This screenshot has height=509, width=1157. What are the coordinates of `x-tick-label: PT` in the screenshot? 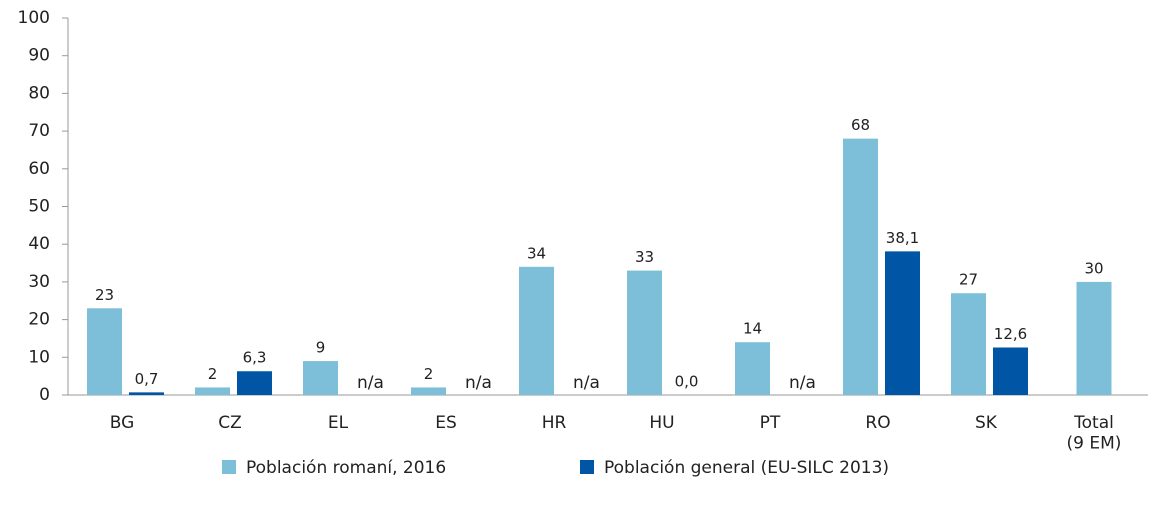 It's located at (770, 423).